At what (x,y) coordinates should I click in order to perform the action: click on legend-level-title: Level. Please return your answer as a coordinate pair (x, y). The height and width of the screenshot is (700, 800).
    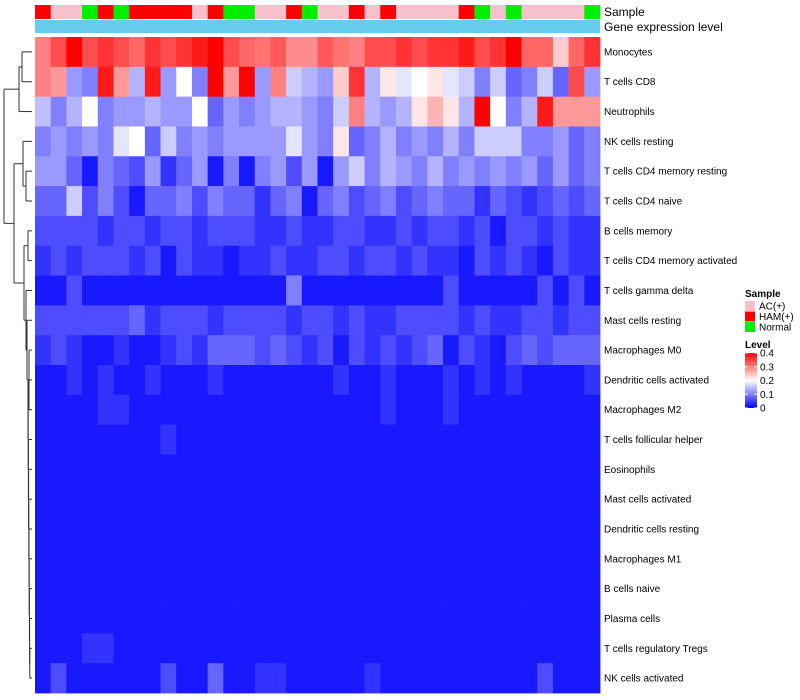
    Looking at the image, I should click on (758, 345).